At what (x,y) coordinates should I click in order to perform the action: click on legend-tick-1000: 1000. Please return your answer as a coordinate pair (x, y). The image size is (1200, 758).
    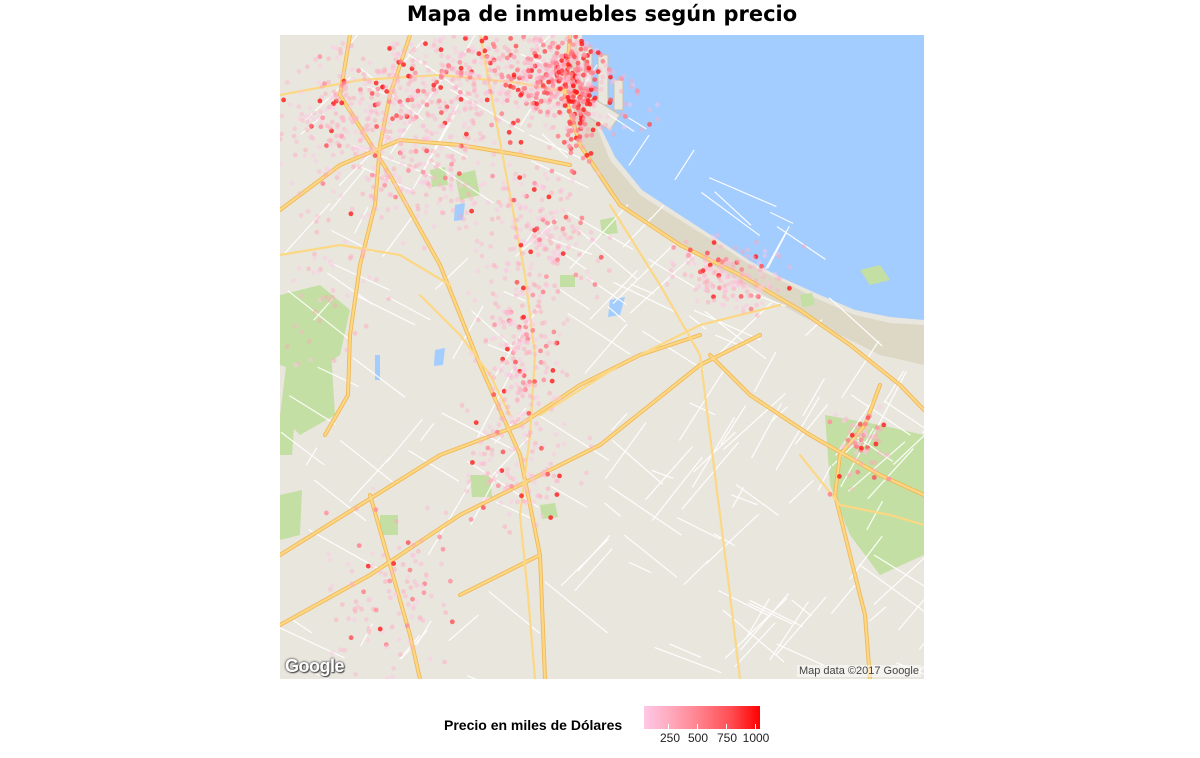
    Looking at the image, I should click on (756, 738).